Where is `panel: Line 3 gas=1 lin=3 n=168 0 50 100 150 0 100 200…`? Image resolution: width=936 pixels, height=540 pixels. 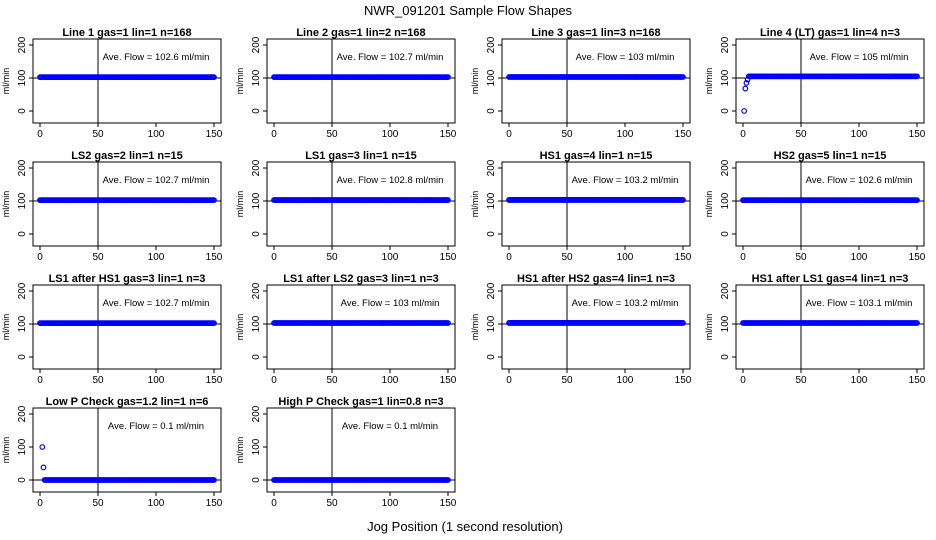 panel: Line 3 gas=1 lin=3 n=168 0 50 100 150 0 100 200… is located at coordinates (581, 83).